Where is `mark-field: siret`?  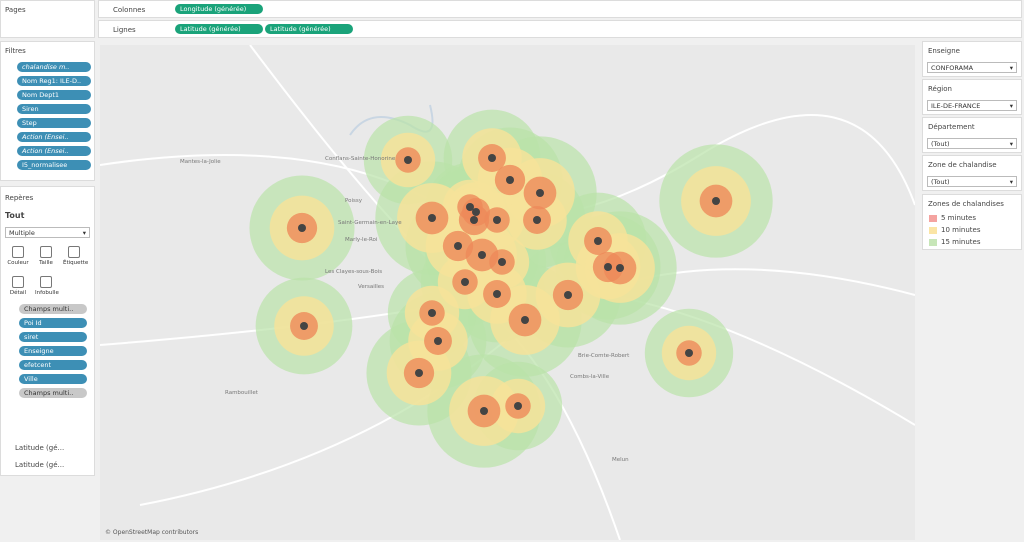 mark-field: siret is located at coordinates (53, 337).